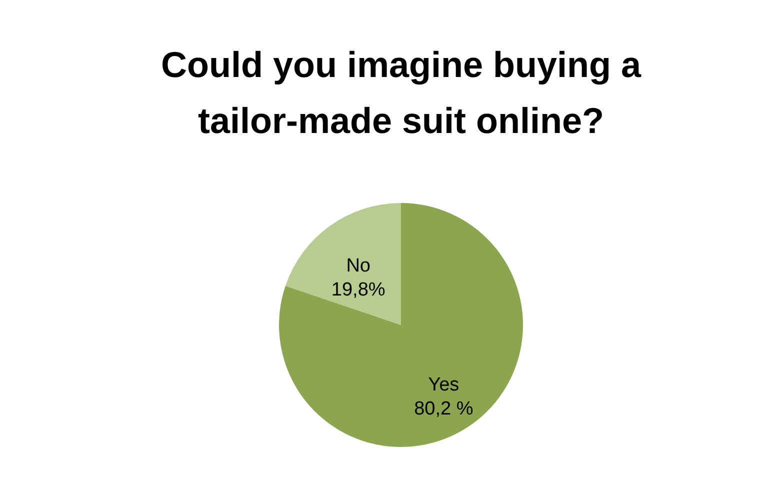 The height and width of the screenshot is (491, 779). I want to click on data-label: 19,8%, so click(358, 290).